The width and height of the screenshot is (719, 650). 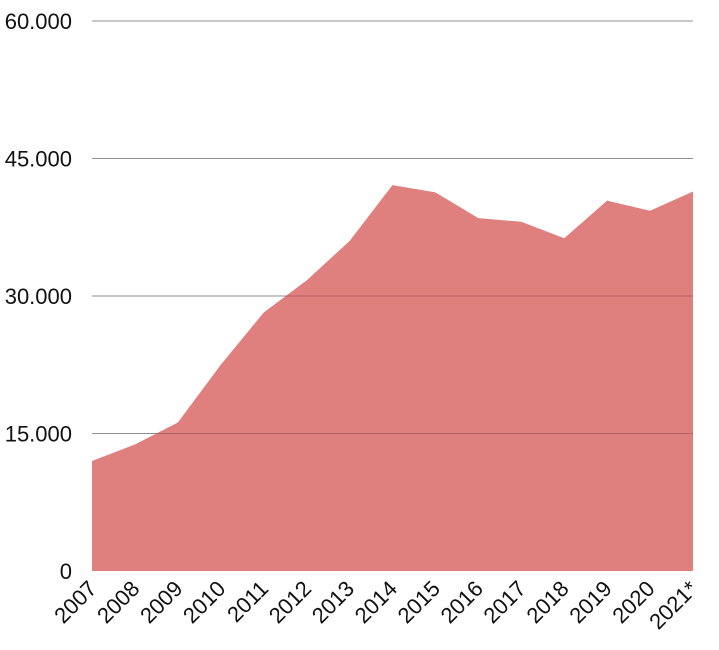 What do you see at coordinates (673, 605) in the screenshot?
I see `x-tick-label: 2021*` at bounding box center [673, 605].